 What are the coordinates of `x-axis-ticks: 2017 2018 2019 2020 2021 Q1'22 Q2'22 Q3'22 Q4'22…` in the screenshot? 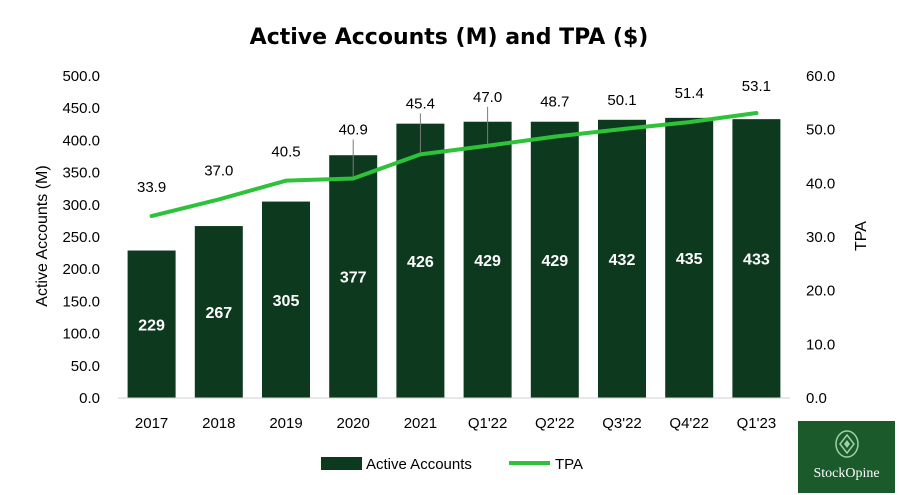 It's located at (455, 423).